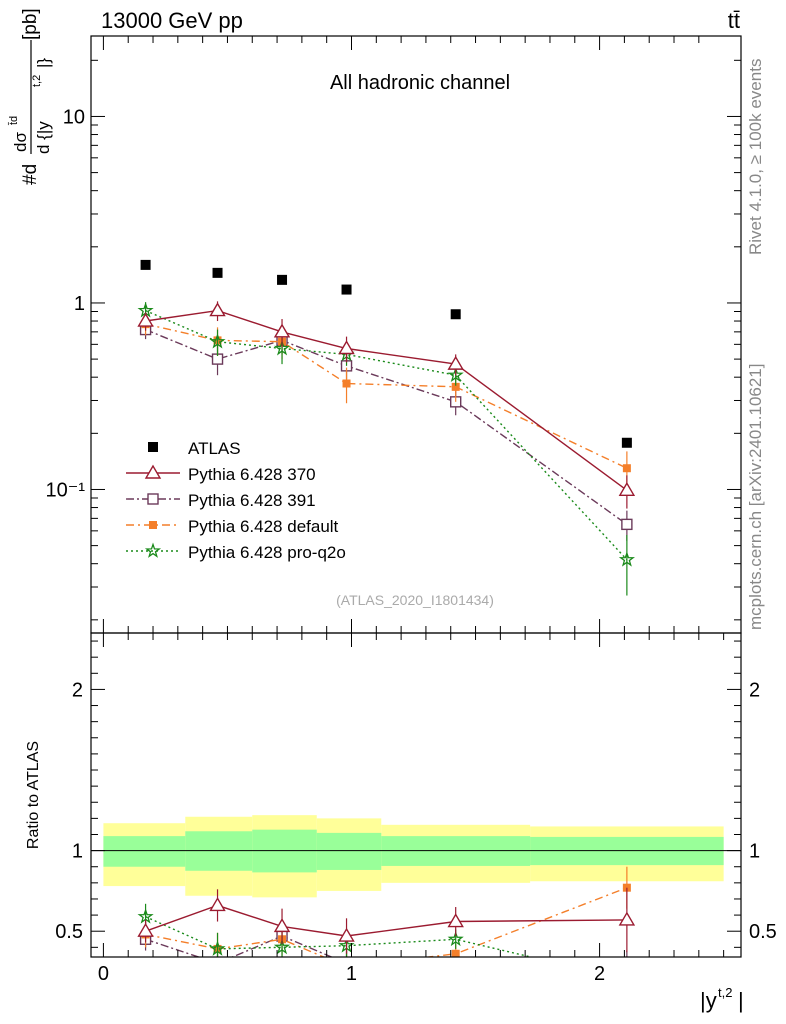 The width and height of the screenshot is (786, 1024). What do you see at coordinates (755, 497) in the screenshot?
I see `mcplots-label: mcplots.cern.ch [arXiv:2401.10621]` at bounding box center [755, 497].